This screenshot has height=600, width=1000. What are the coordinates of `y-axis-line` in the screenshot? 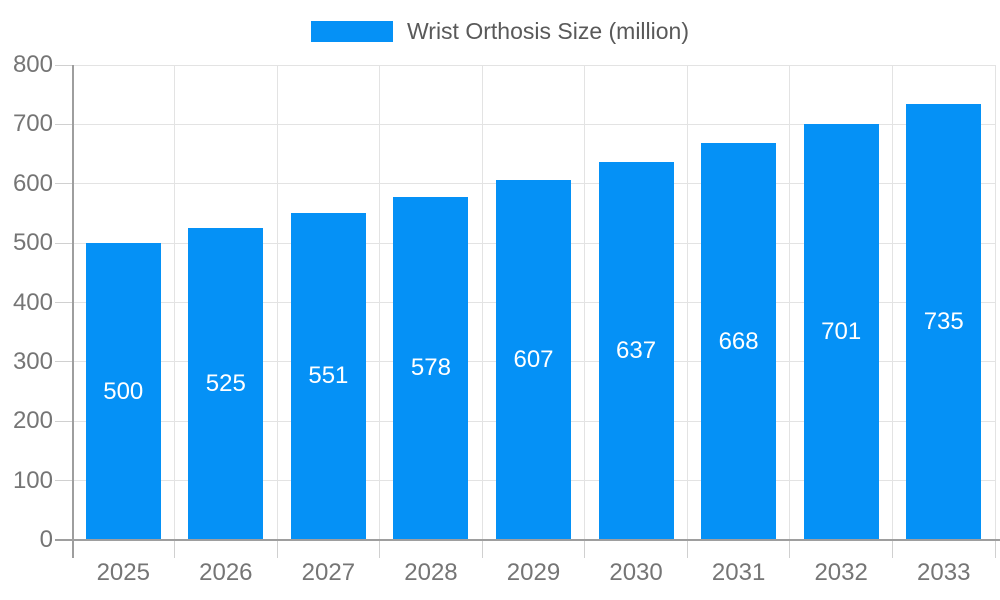 It's located at (73, 311).